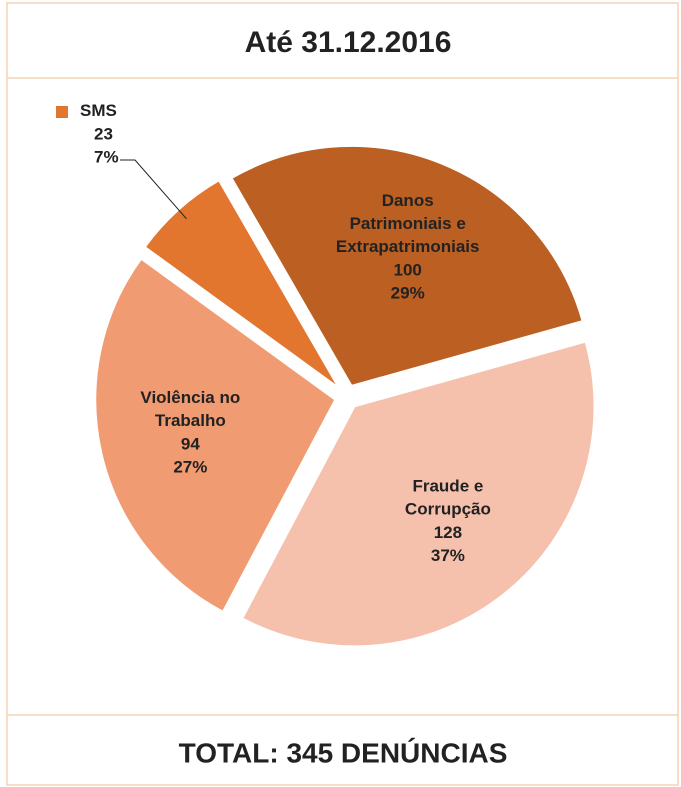  Describe the element at coordinates (348, 42) in the screenshot. I see `chart-title: Até 31.12.2016` at that location.